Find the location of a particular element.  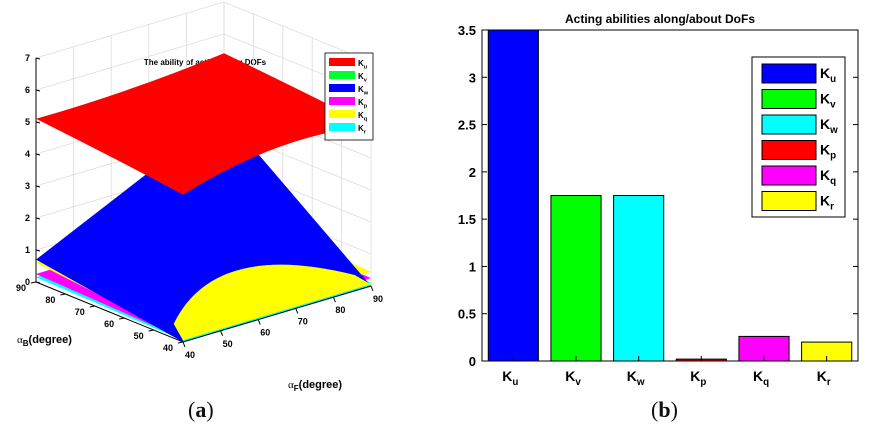

y-tick-label: 2 is located at coordinates (472, 172).